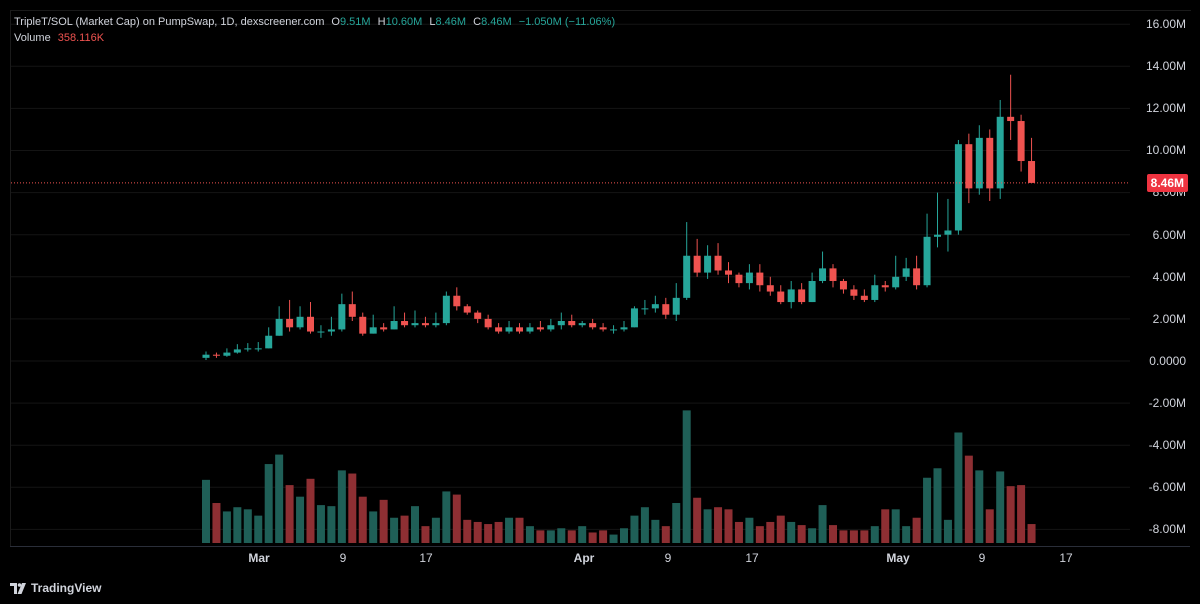 This screenshot has width=1200, height=604. I want to click on y-axis-label: 10.00M, so click(1165, 150).